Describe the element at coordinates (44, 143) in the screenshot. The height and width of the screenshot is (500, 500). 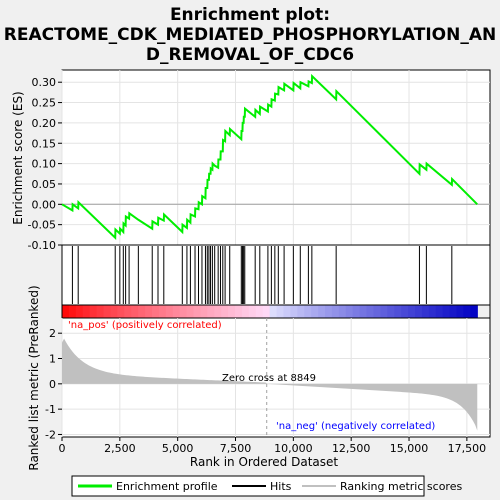
I see `es-y-tick-label: 0.15` at that location.